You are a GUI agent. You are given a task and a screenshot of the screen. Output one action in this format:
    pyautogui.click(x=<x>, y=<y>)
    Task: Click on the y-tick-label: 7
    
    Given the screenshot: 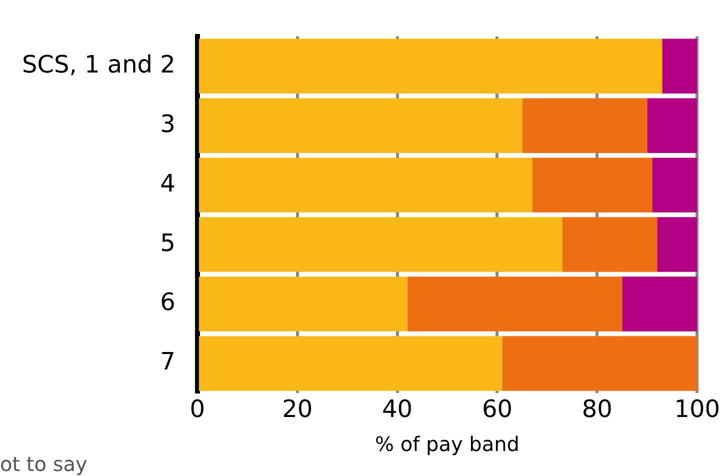 What is the action you would take?
    pyautogui.click(x=168, y=362)
    